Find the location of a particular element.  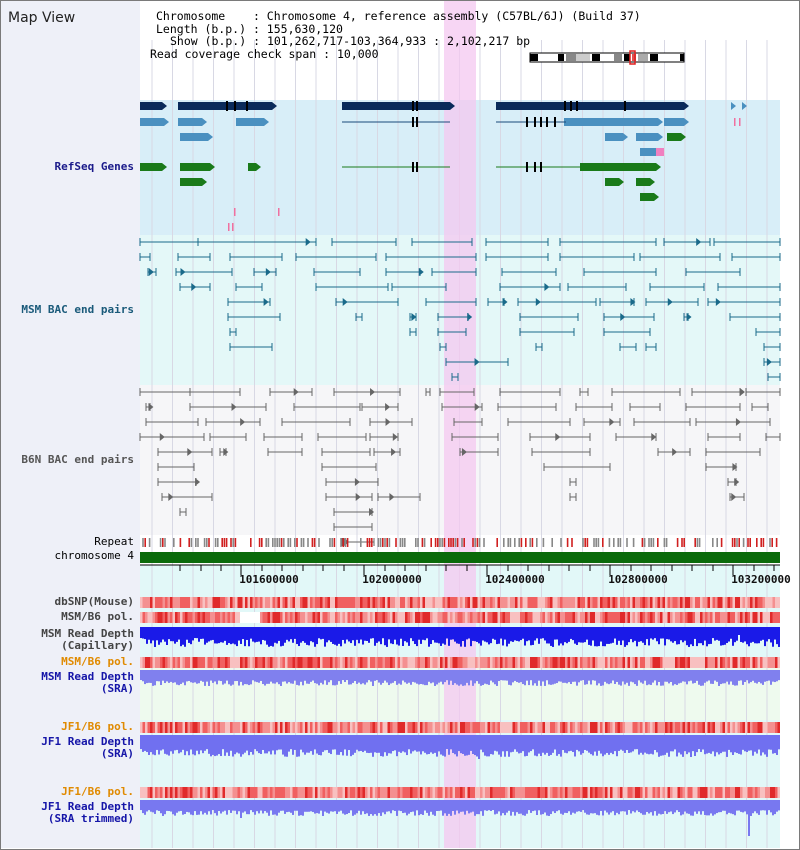

track-label-msm-bac: MSM BAC end pairs is located at coordinates (77, 309).